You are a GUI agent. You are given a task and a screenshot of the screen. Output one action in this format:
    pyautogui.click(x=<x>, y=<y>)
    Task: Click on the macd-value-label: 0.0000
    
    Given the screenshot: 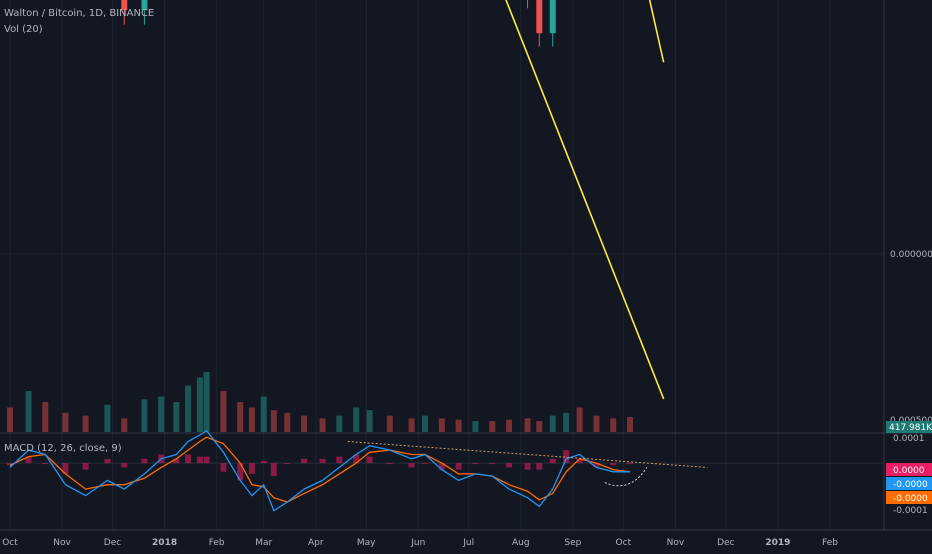 What is the action you would take?
    pyautogui.click(x=909, y=471)
    